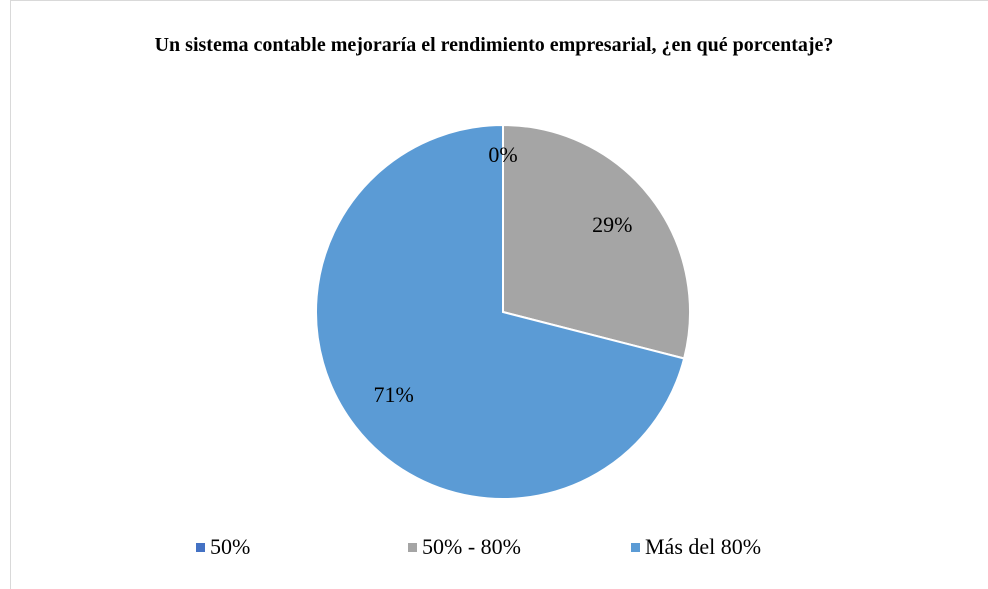 The width and height of the screenshot is (988, 589). I want to click on data-label: 71%, so click(393, 394).